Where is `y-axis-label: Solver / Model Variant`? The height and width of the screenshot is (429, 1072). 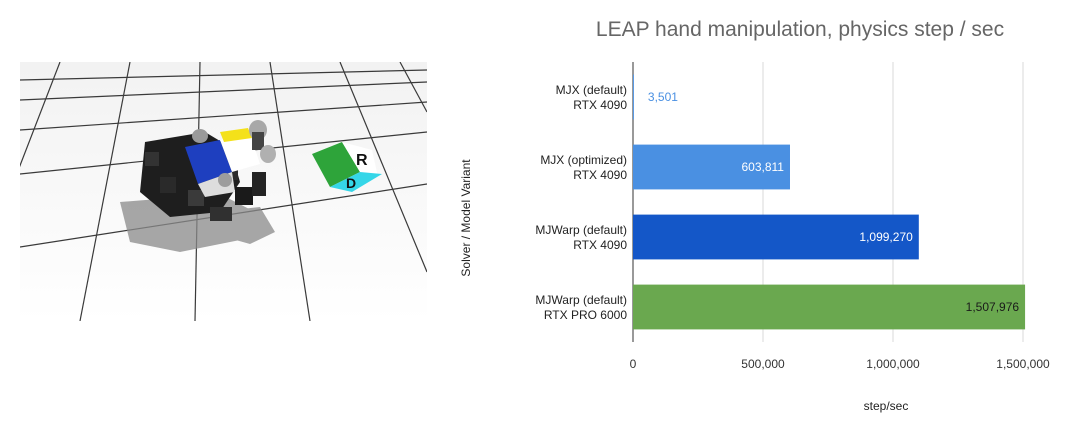 y-axis-label: Solver / Model Variant is located at coordinates (466, 218).